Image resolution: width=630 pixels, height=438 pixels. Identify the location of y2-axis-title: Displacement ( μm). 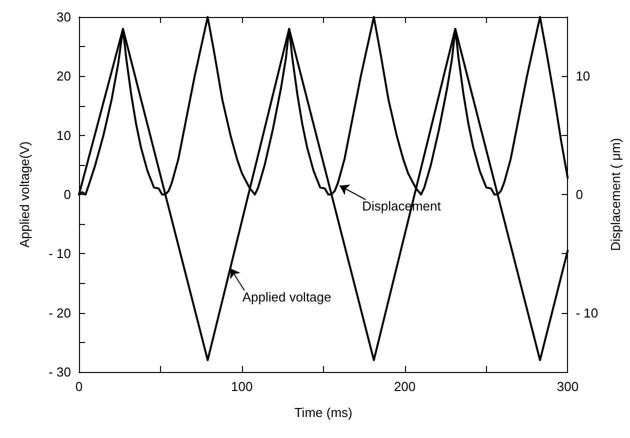
(615, 194).